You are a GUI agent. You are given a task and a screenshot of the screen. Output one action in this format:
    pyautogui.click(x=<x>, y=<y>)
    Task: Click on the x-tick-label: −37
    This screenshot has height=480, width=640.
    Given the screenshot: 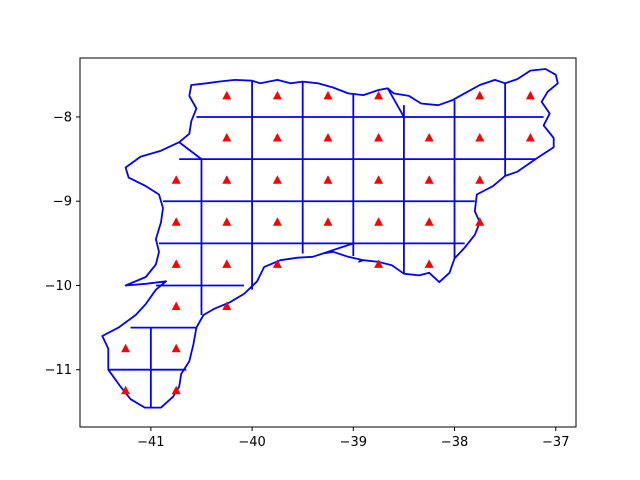 What is the action you would take?
    pyautogui.click(x=555, y=442)
    